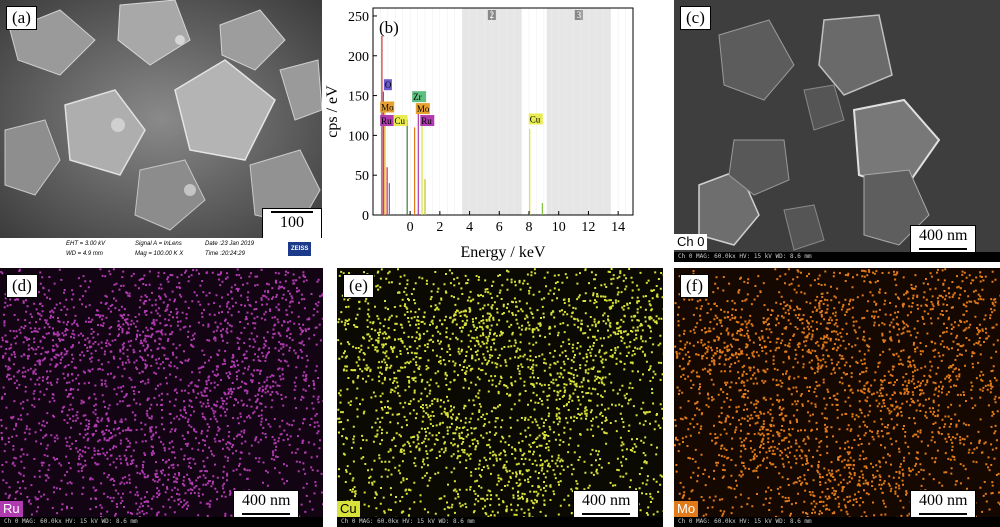 This screenshot has width=1000, height=527. I want to click on scale-text-c: 400 nm, so click(943, 235).